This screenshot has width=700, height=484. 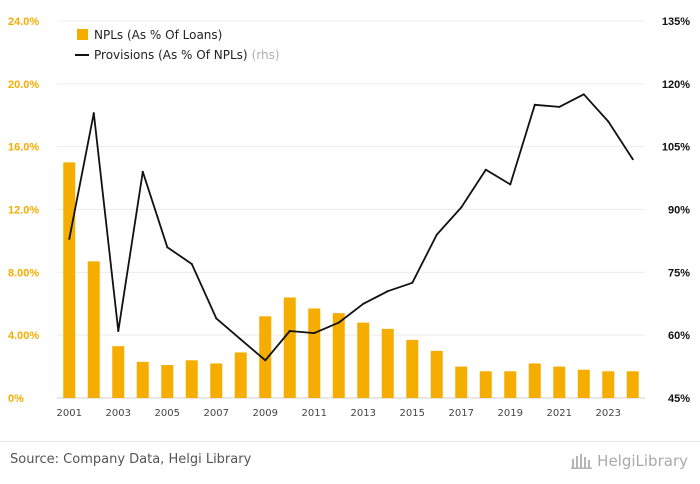 I want to click on y-left-tick: 12.0%, so click(x=23, y=211).